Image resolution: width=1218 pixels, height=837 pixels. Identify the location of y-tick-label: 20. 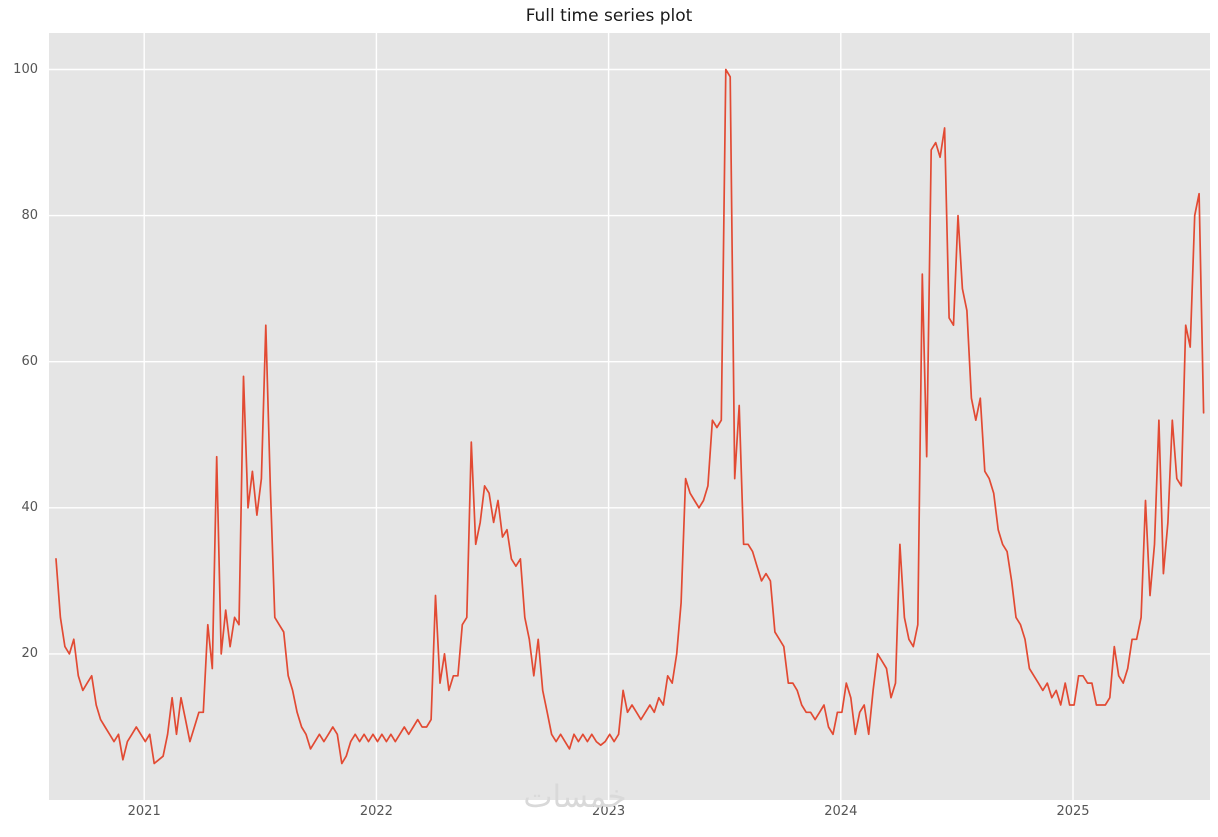
(29, 653).